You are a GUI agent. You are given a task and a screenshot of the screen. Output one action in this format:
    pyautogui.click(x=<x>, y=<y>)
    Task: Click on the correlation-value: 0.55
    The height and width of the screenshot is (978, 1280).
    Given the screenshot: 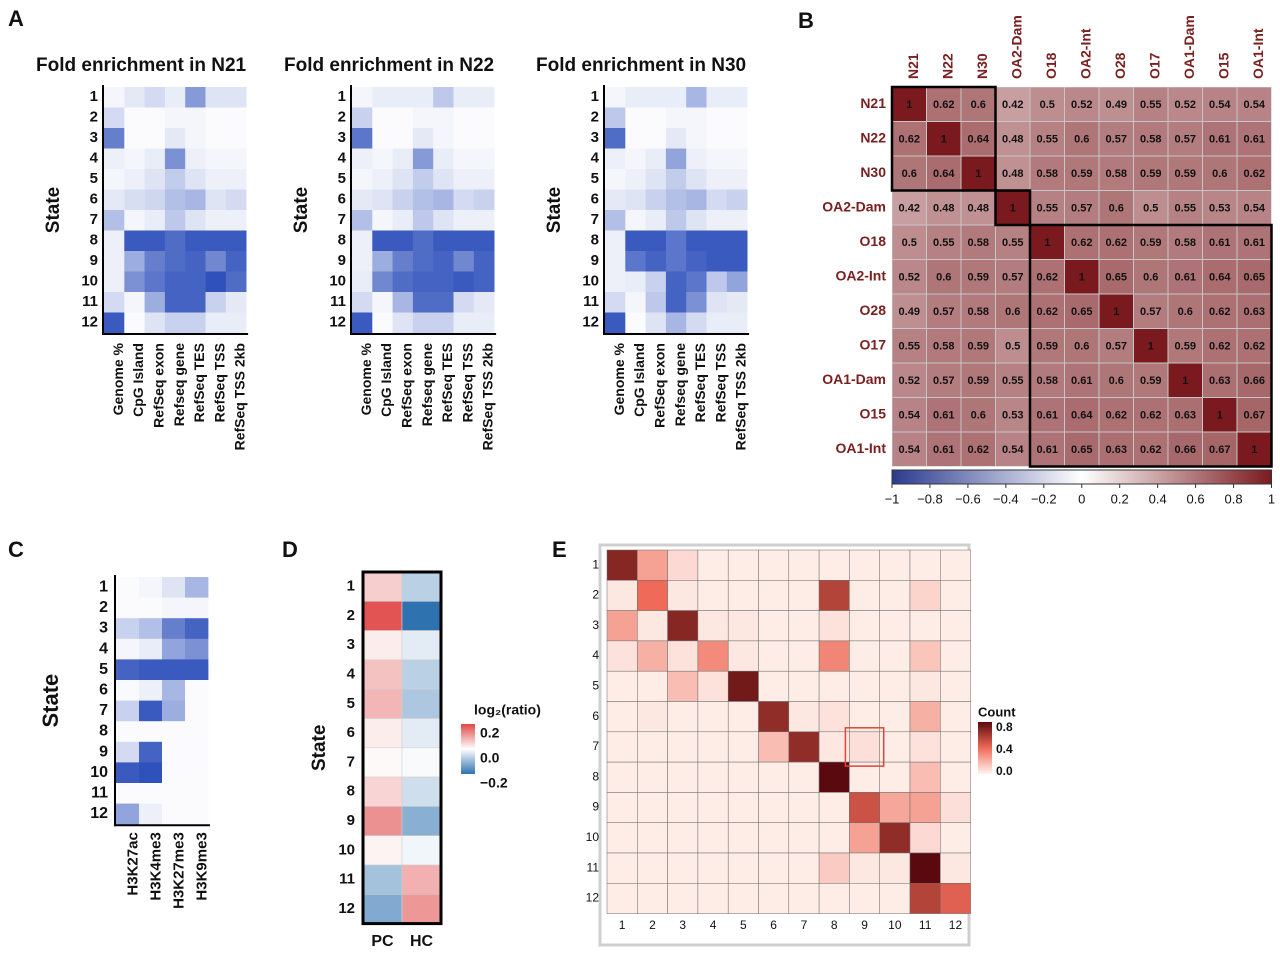 What is the action you would take?
    pyautogui.click(x=1047, y=209)
    